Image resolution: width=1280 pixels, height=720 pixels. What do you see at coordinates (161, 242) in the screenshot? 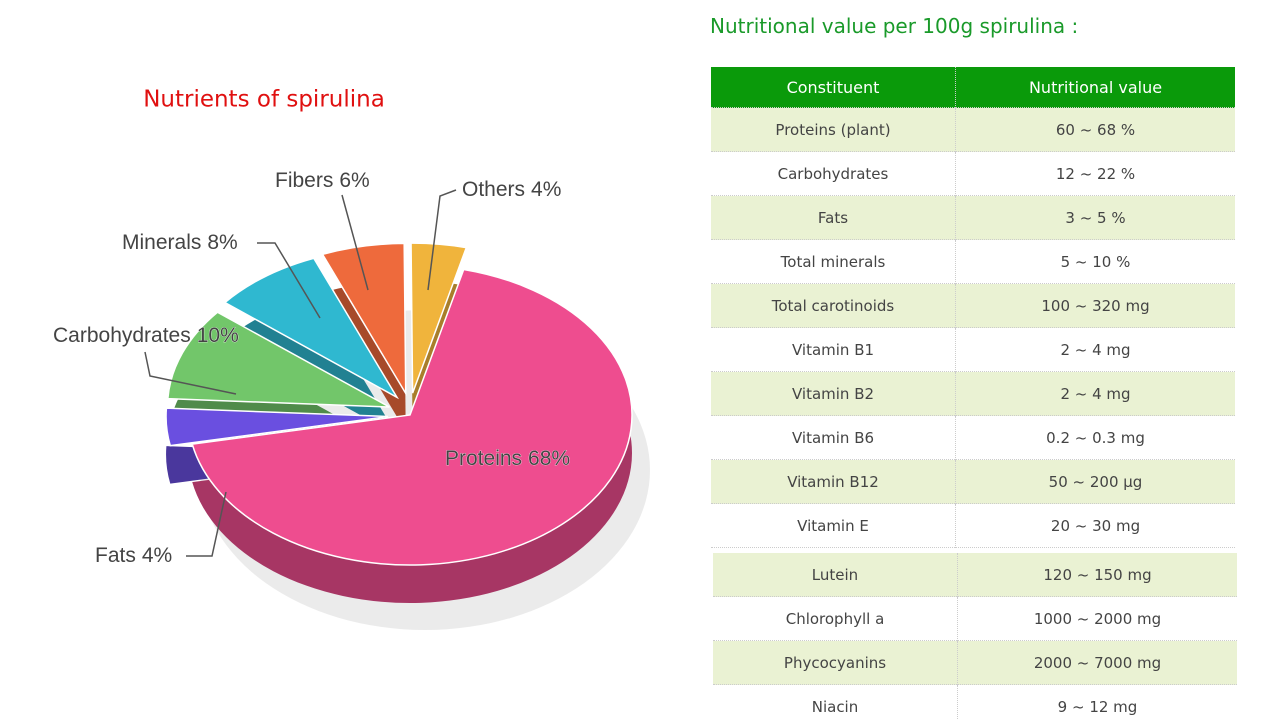
I see `category-label: Minerals` at bounding box center [161, 242].